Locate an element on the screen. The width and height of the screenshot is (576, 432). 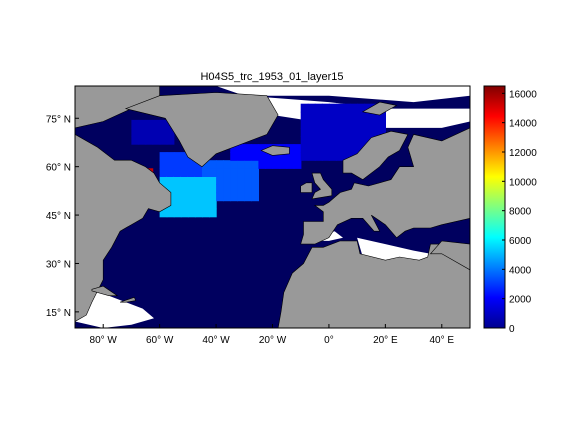
x-tick-label: 0° is located at coordinates (329, 340).